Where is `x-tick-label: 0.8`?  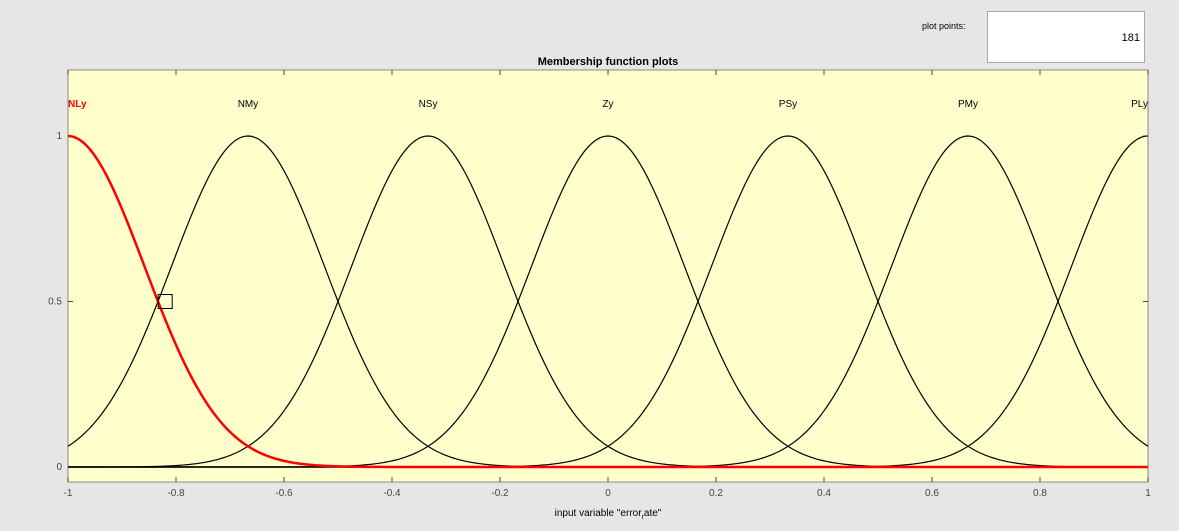 x-tick-label: 0.8 is located at coordinates (1040, 493).